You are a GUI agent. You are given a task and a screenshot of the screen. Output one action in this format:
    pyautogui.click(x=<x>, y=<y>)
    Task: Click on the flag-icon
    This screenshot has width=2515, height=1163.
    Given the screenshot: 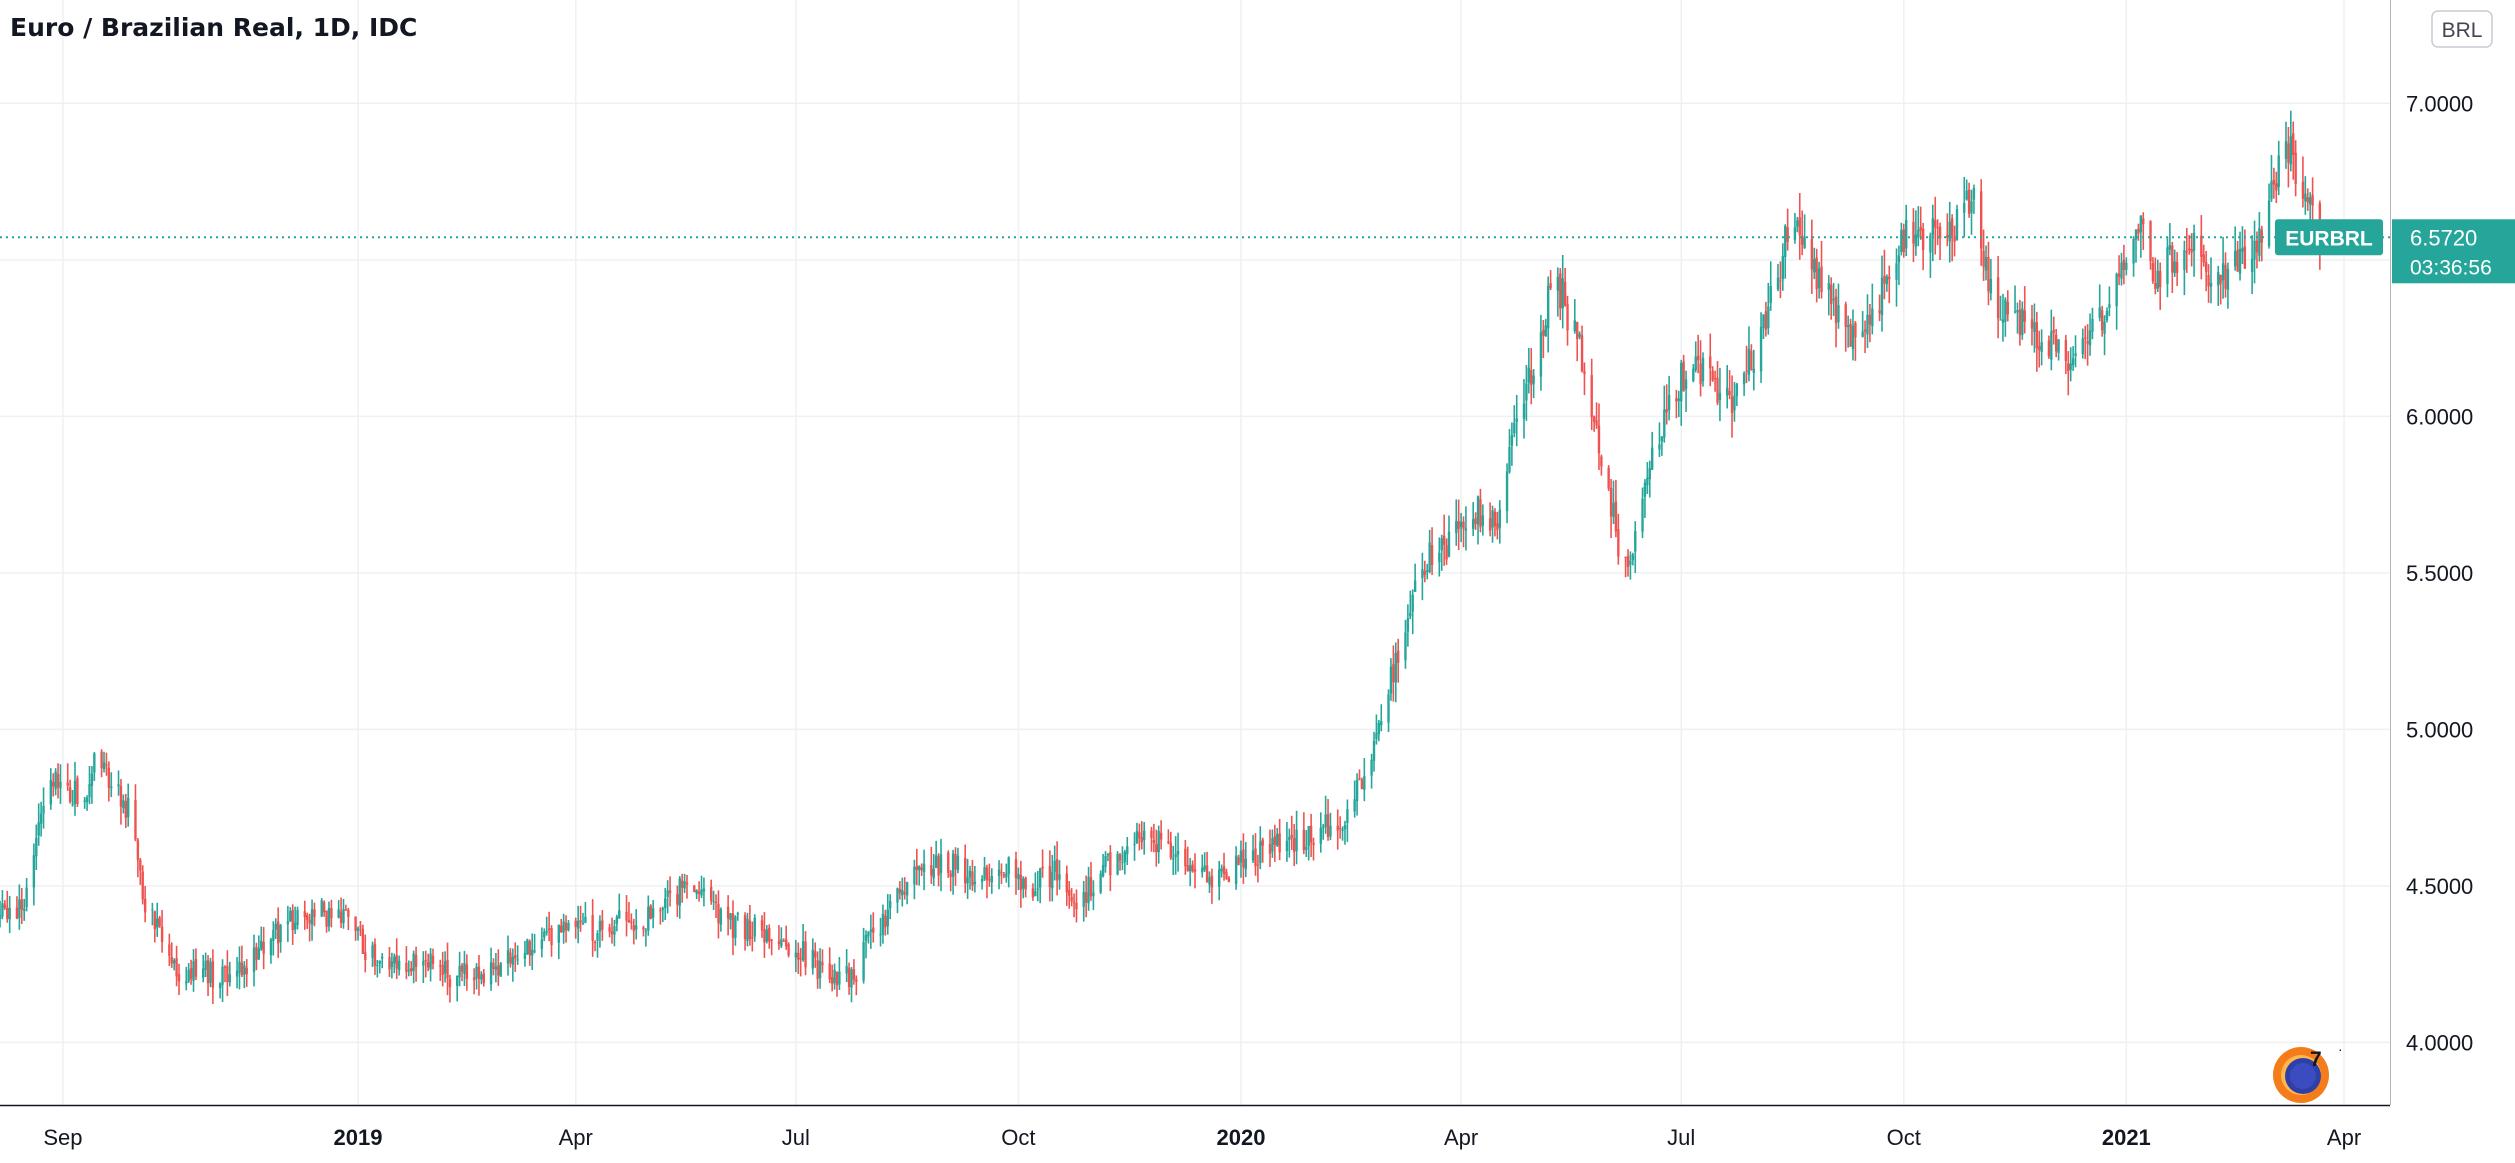 What is the action you would take?
    pyautogui.click(x=2303, y=1076)
    